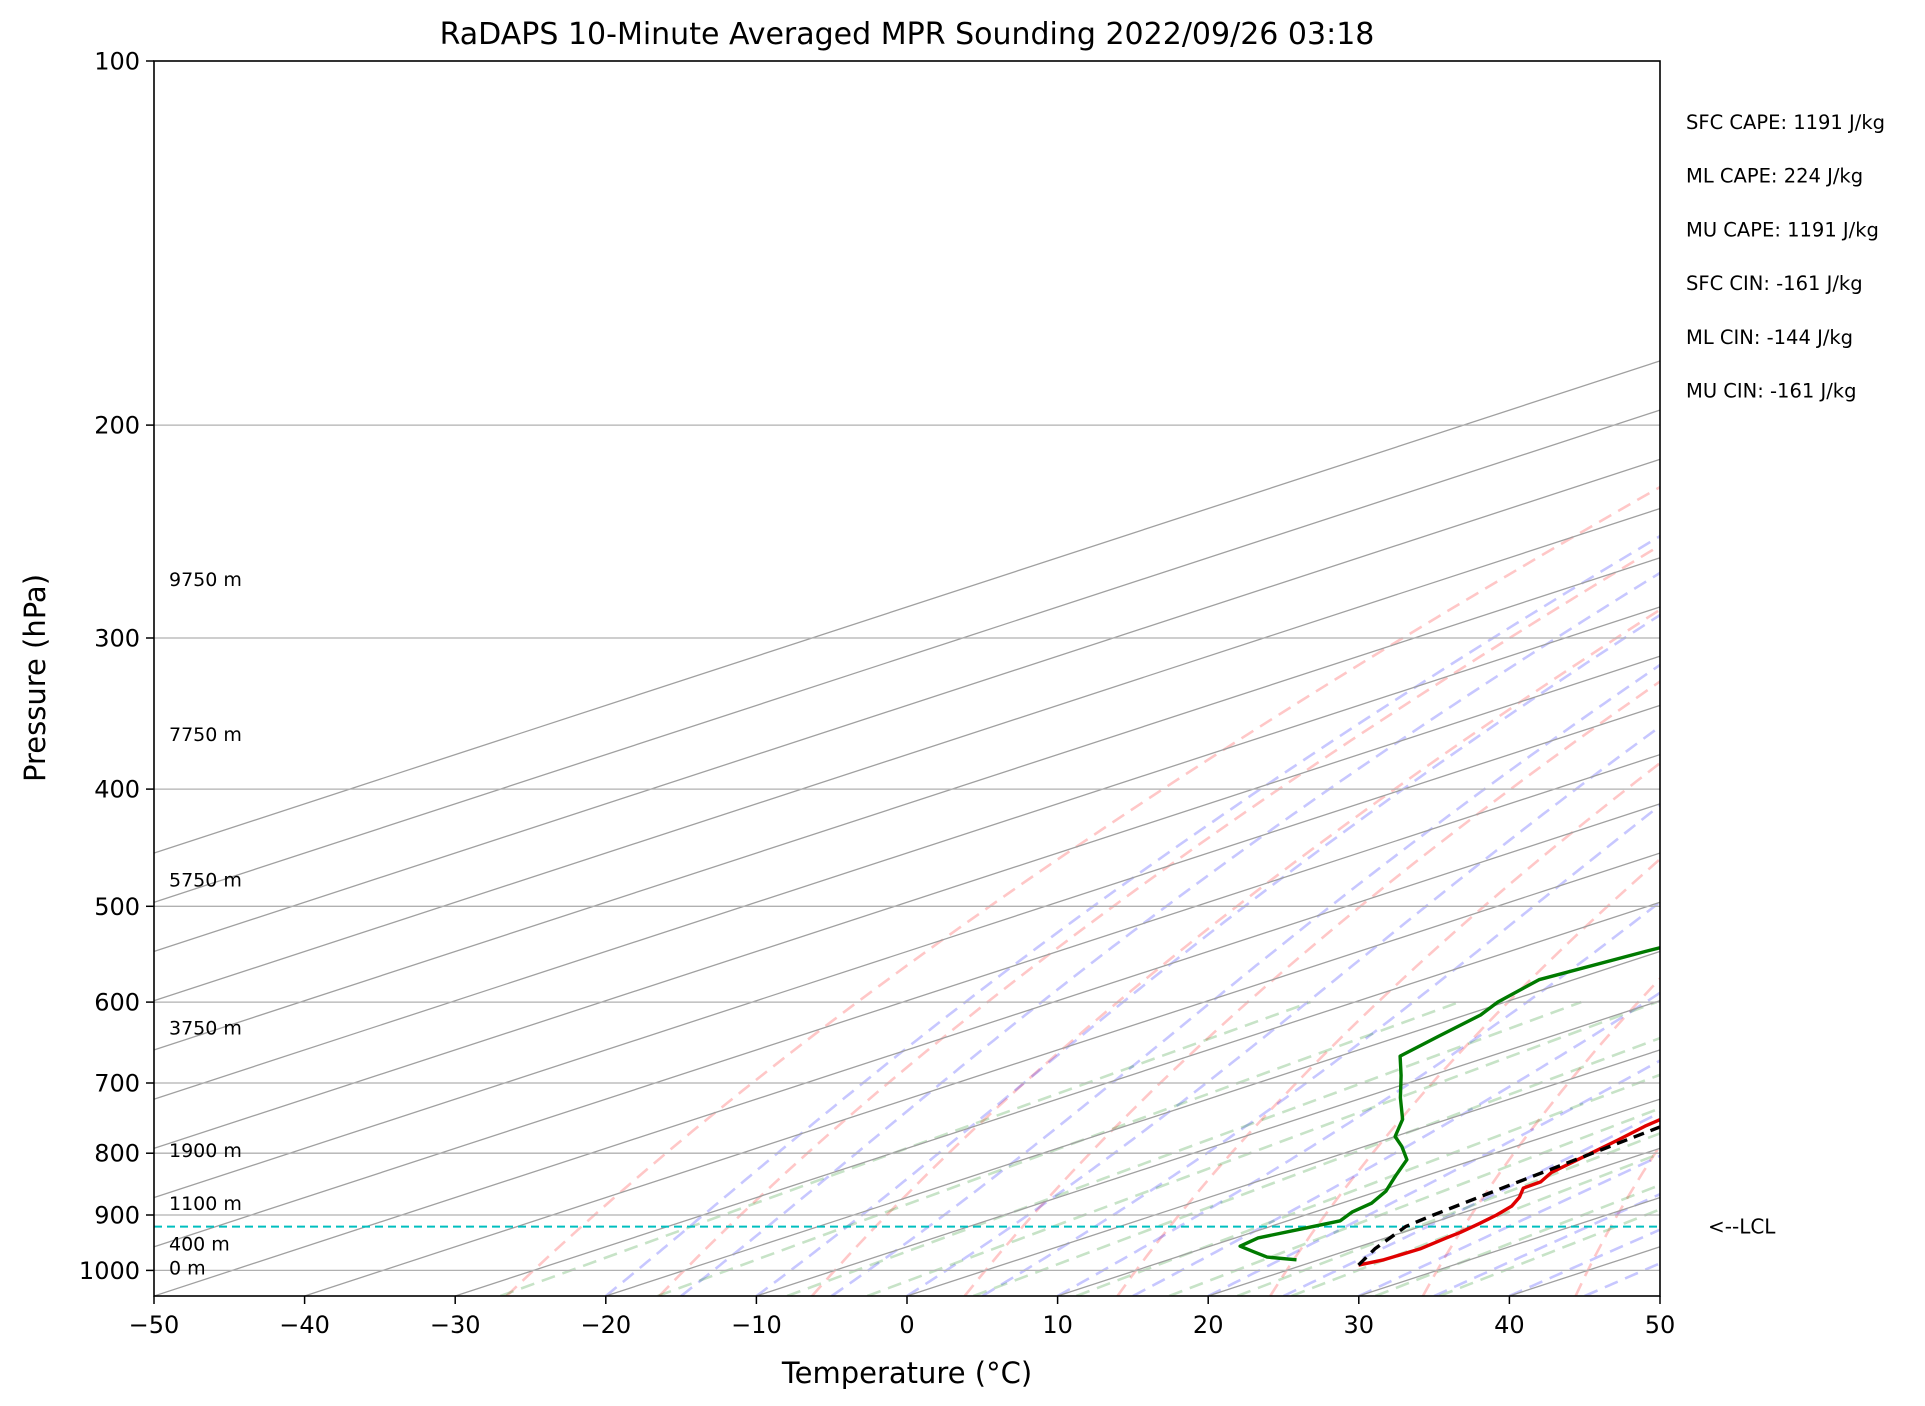 The height and width of the screenshot is (1406, 1925). Describe the element at coordinates (1782, 229) in the screenshot. I see `stat-line: MU CAPE: 1191 J/kg` at that location.